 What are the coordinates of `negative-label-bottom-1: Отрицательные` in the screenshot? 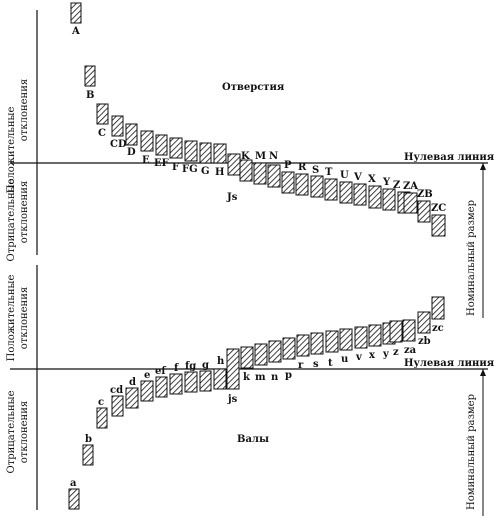 It's located at (11, 431).